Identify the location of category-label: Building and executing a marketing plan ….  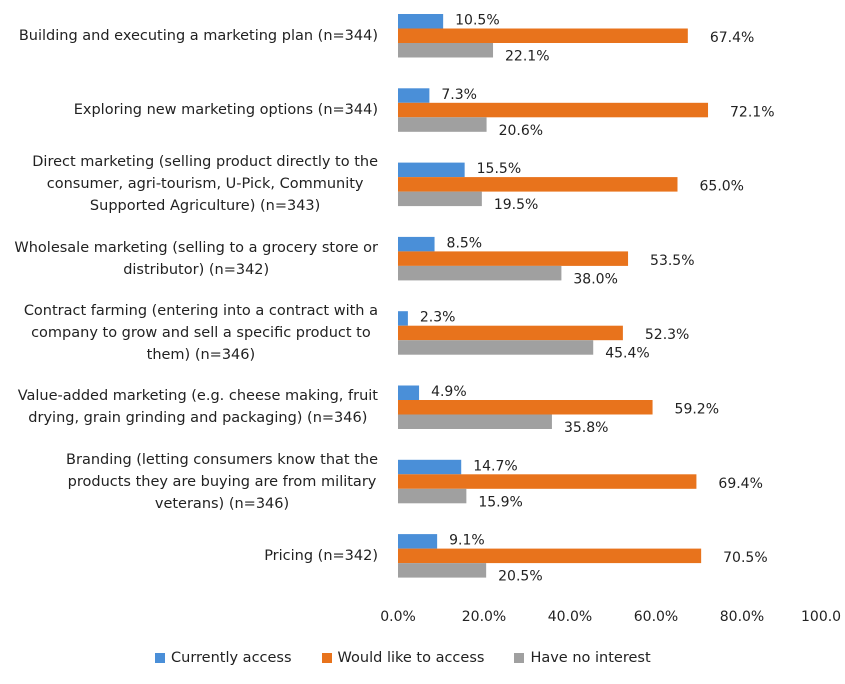
(189, 38).